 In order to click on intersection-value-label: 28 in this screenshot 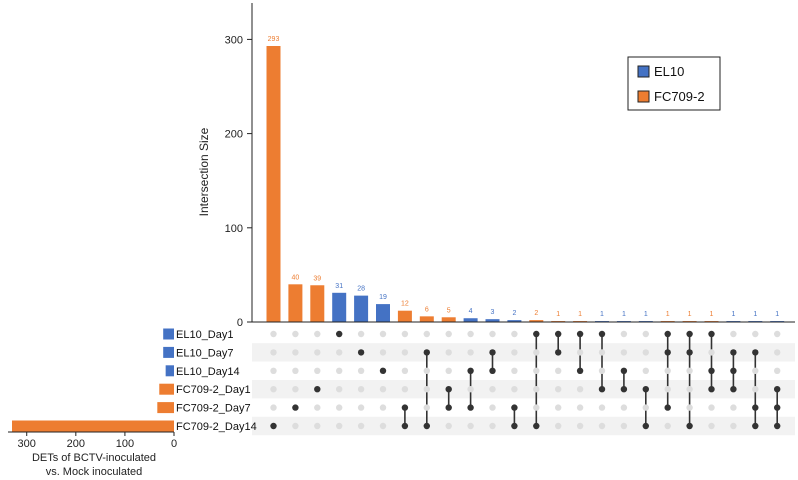, I will do `click(361, 289)`.